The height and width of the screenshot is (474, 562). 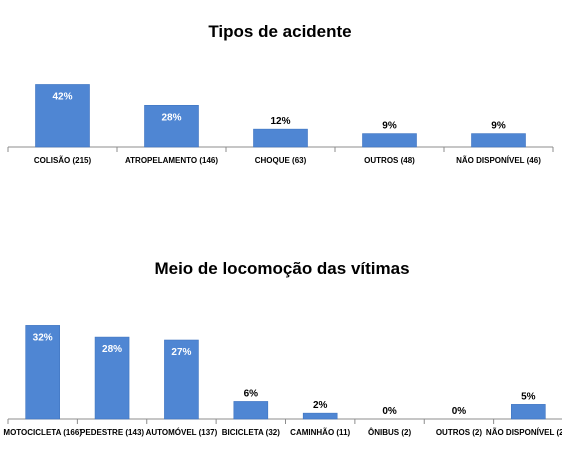 What do you see at coordinates (181, 352) in the screenshot?
I see `bar-value-label: 27%` at bounding box center [181, 352].